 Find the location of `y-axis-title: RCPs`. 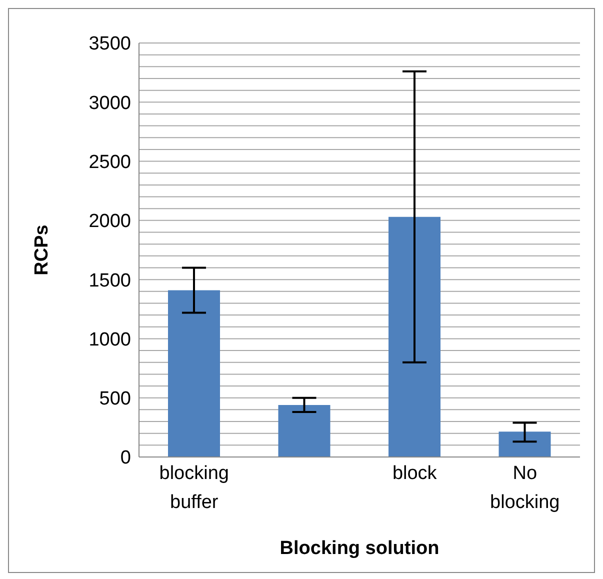

y-axis-title: RCPs is located at coordinates (42, 250).